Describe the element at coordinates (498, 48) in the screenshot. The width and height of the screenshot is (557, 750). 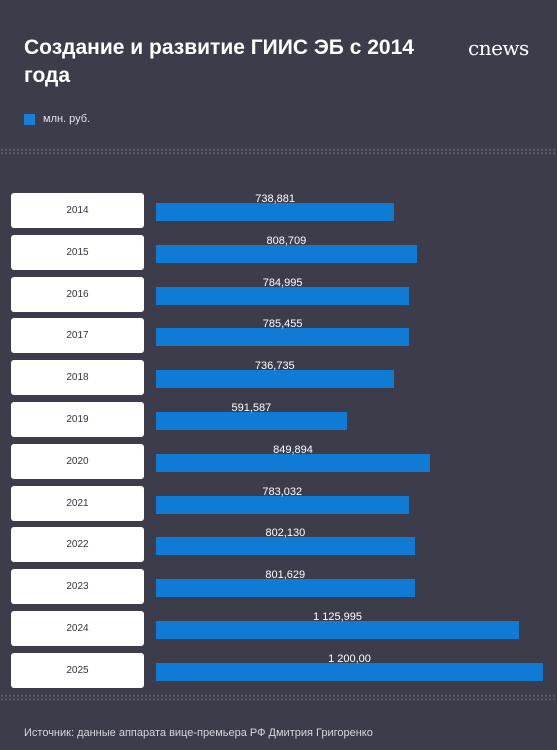
I see `cnews-logo: cnews` at that location.